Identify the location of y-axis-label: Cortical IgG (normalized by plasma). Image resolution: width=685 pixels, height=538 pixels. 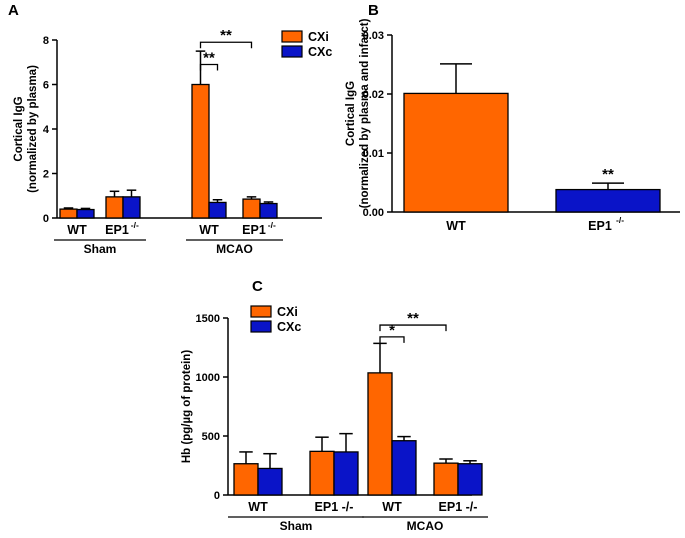
(26, 129).